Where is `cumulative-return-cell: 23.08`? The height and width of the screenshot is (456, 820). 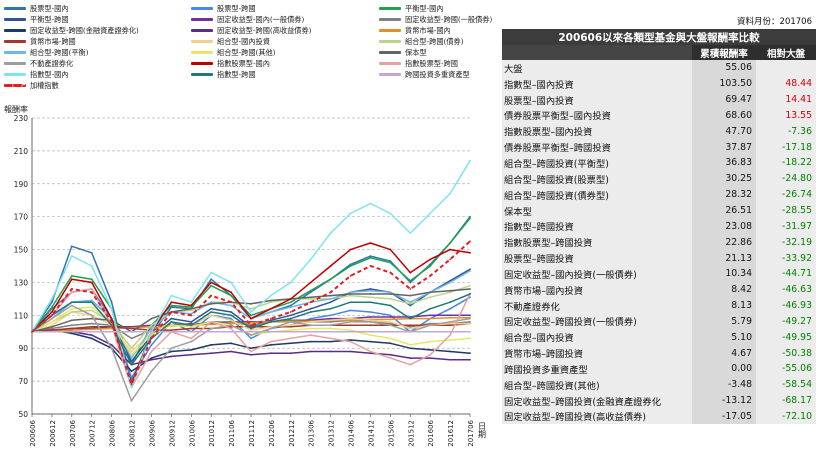
cumulative-return-cell: 23.08 is located at coordinates (724, 226).